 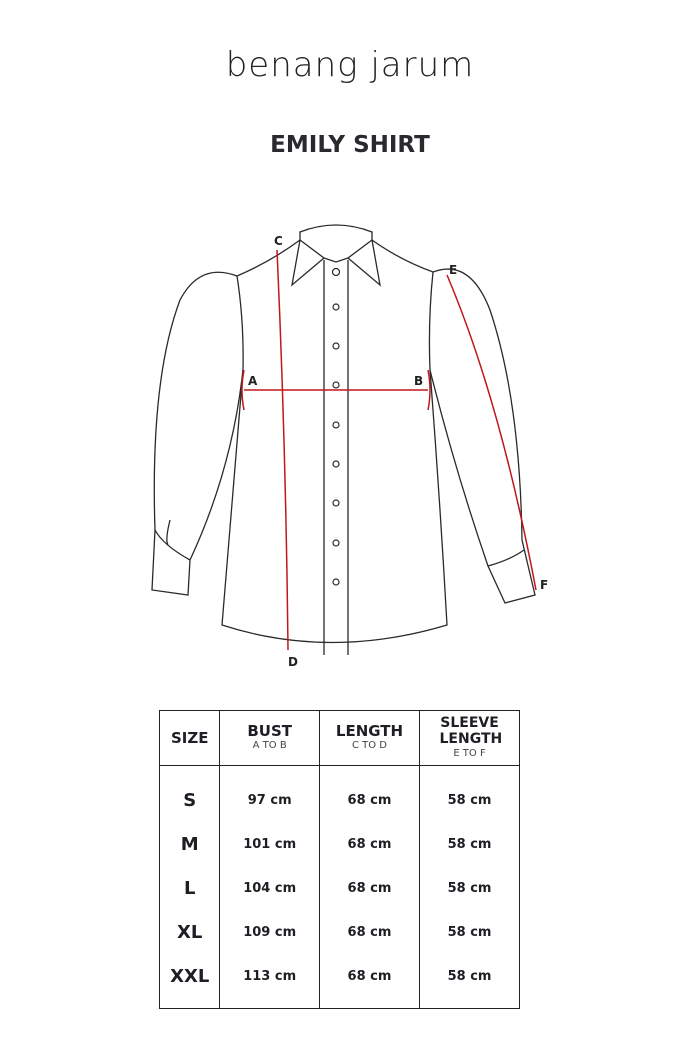 I want to click on header-sleeve: SLEEVE LENGTH E TO F, so click(x=469, y=738).